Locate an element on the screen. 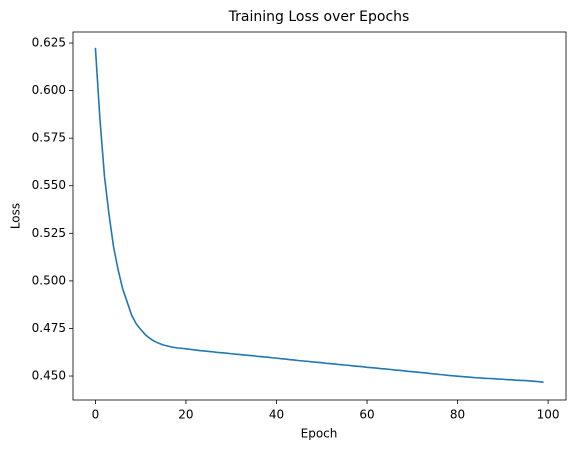 This screenshot has width=578, height=449. x-tick-label: 20 is located at coordinates (185, 415).